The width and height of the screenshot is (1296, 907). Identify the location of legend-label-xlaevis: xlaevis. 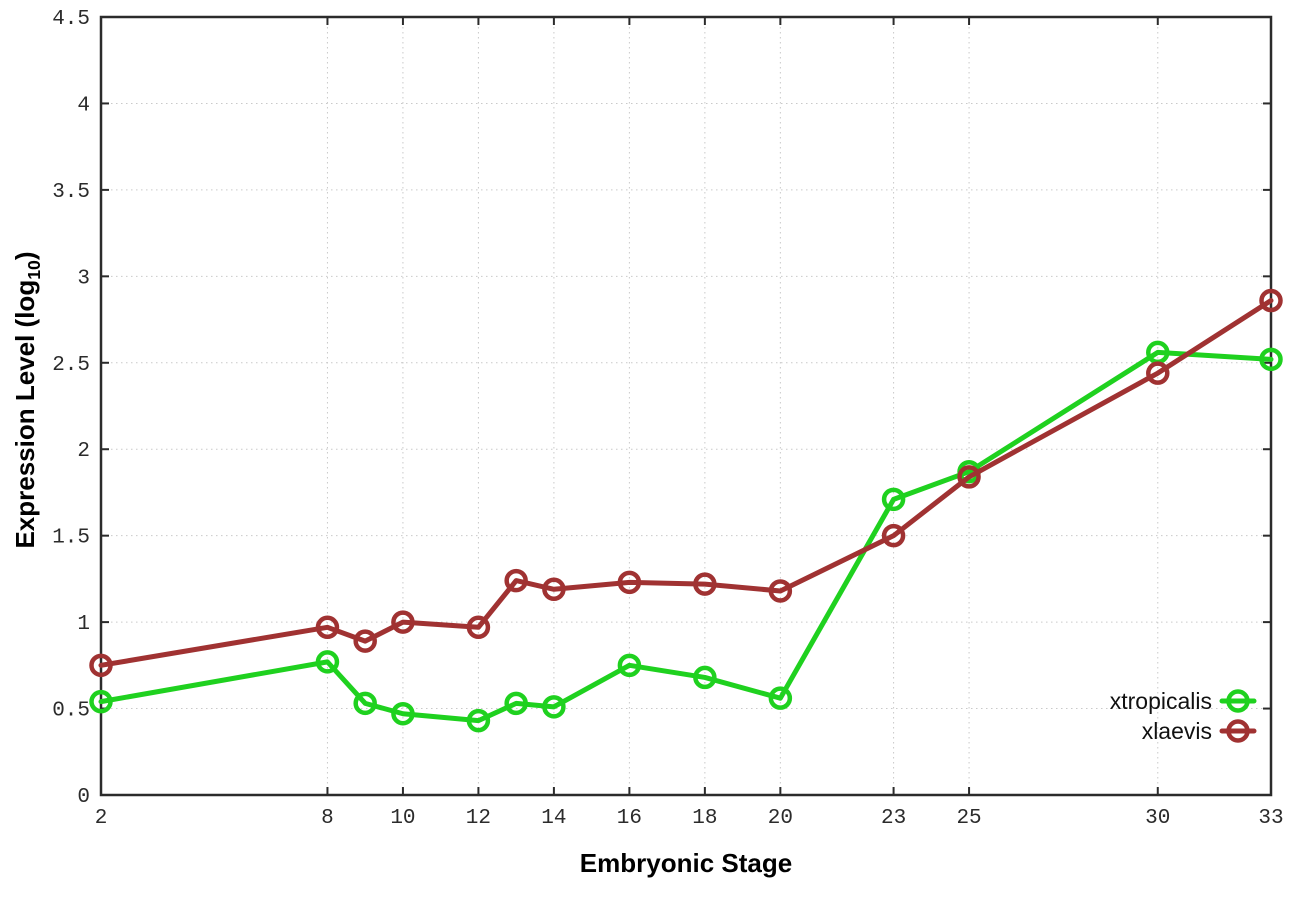
(1177, 731).